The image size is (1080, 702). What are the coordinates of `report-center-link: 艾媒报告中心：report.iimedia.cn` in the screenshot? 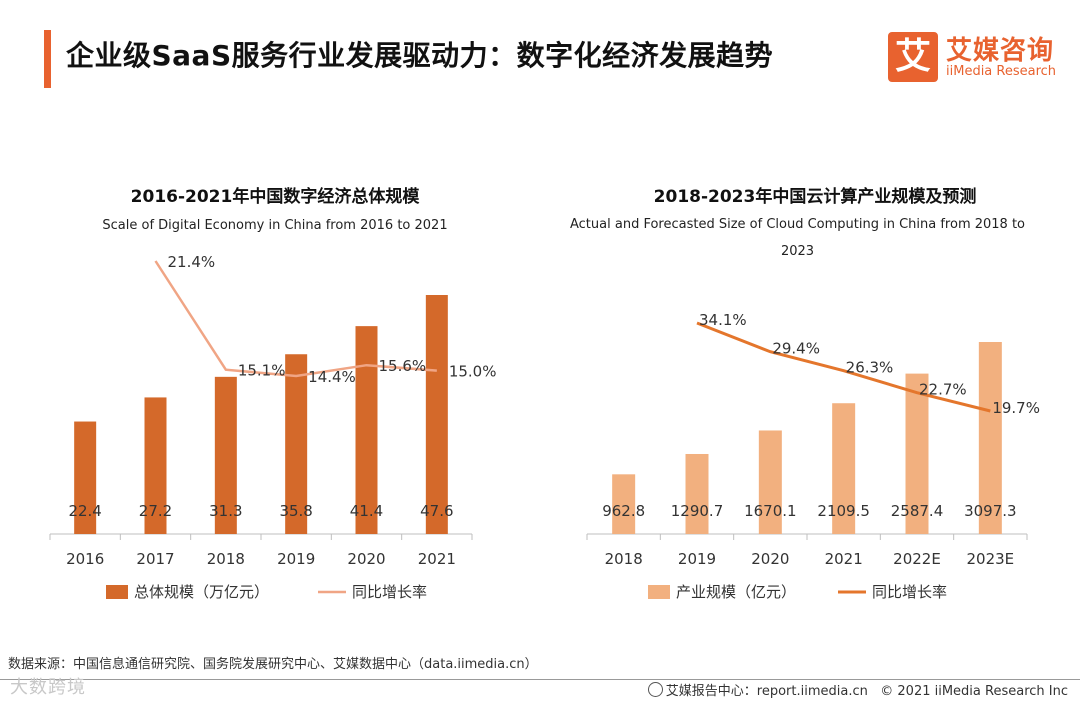 It's located at (766, 691).